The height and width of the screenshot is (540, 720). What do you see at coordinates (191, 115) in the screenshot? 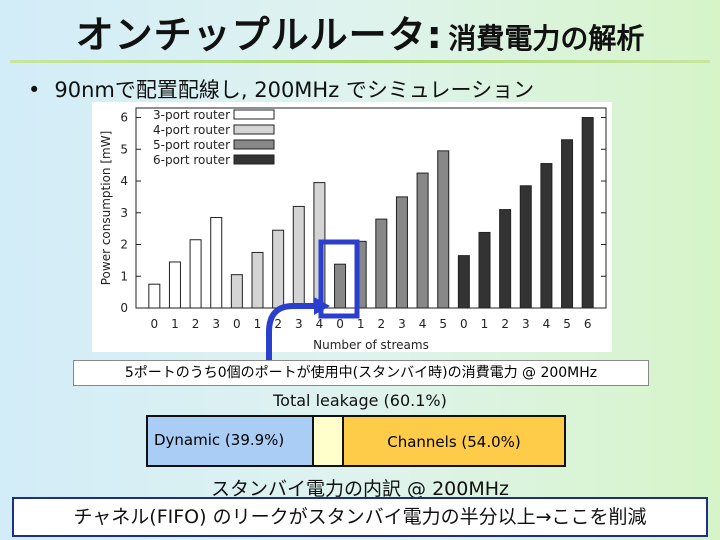
I see `legend-label: 3-port router` at bounding box center [191, 115].